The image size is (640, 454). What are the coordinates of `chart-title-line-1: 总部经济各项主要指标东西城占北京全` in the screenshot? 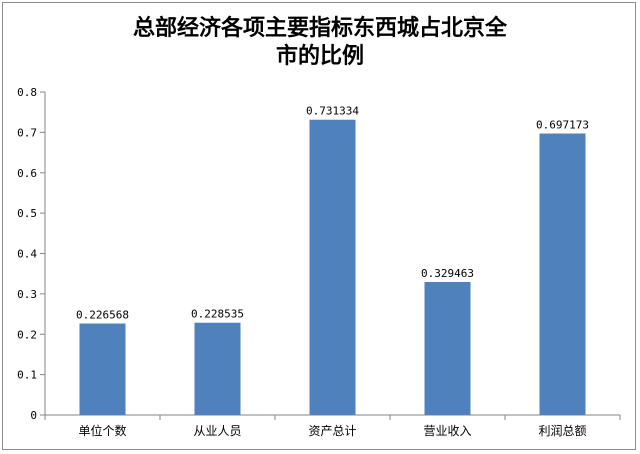 It's located at (319, 28).